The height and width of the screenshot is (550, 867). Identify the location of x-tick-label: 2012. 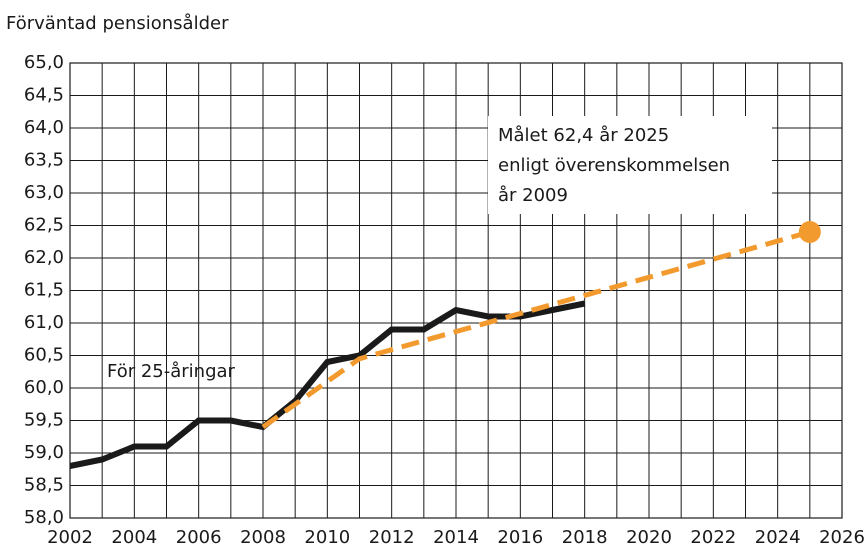
(392, 537).